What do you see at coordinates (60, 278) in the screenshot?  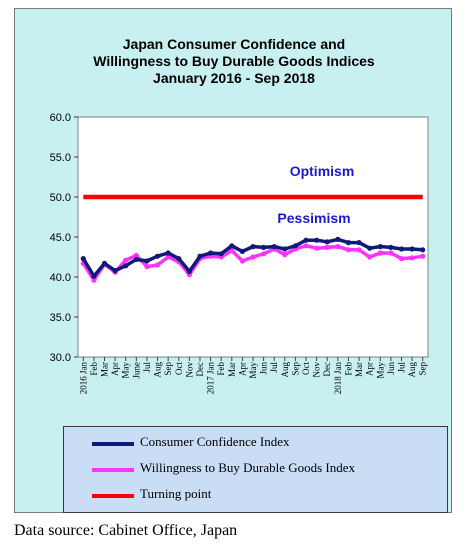 I see `y-tick-label: 40.0` at bounding box center [60, 278].